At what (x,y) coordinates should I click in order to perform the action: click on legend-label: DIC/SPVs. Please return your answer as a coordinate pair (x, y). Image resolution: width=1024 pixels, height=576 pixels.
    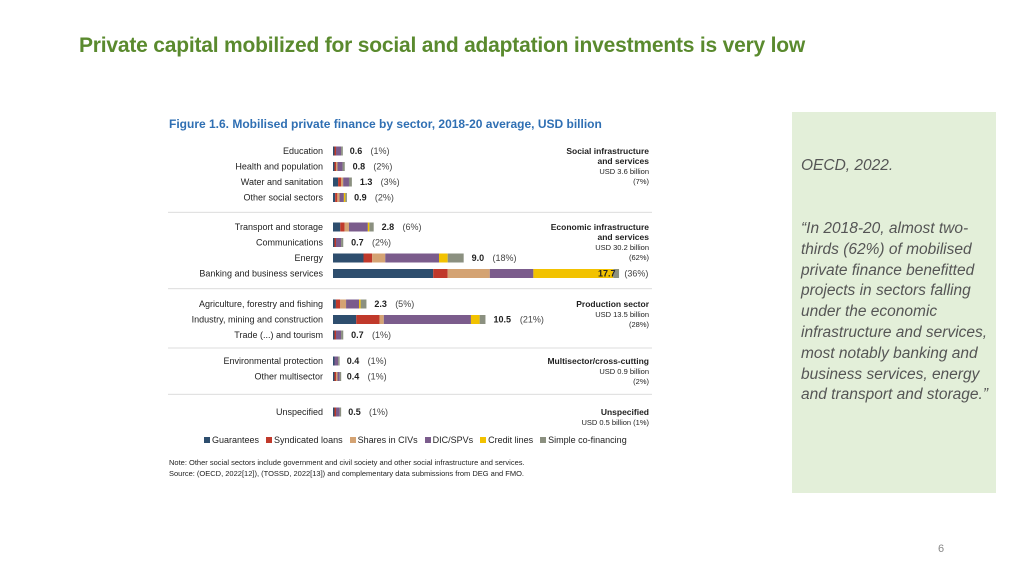
    Looking at the image, I should click on (453, 440).